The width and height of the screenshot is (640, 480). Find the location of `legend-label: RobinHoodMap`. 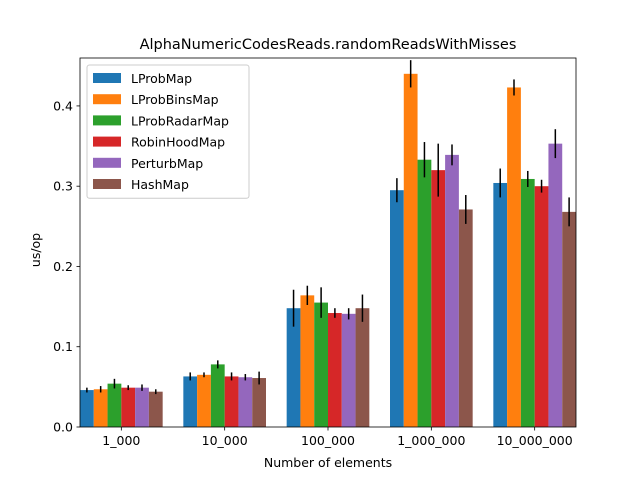

legend-label: RobinHoodMap is located at coordinates (178, 142).